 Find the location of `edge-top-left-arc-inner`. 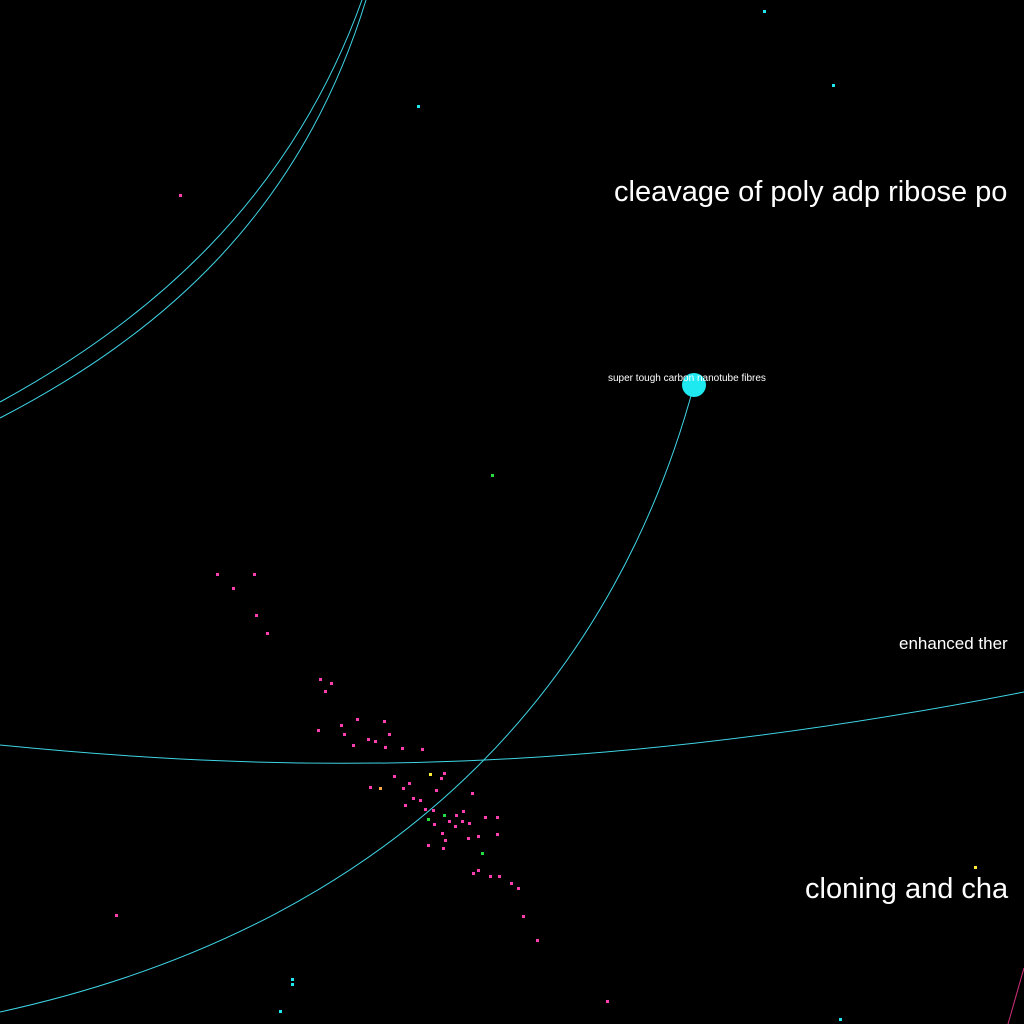

edge-top-left-arc-inner is located at coordinates (183, 209).